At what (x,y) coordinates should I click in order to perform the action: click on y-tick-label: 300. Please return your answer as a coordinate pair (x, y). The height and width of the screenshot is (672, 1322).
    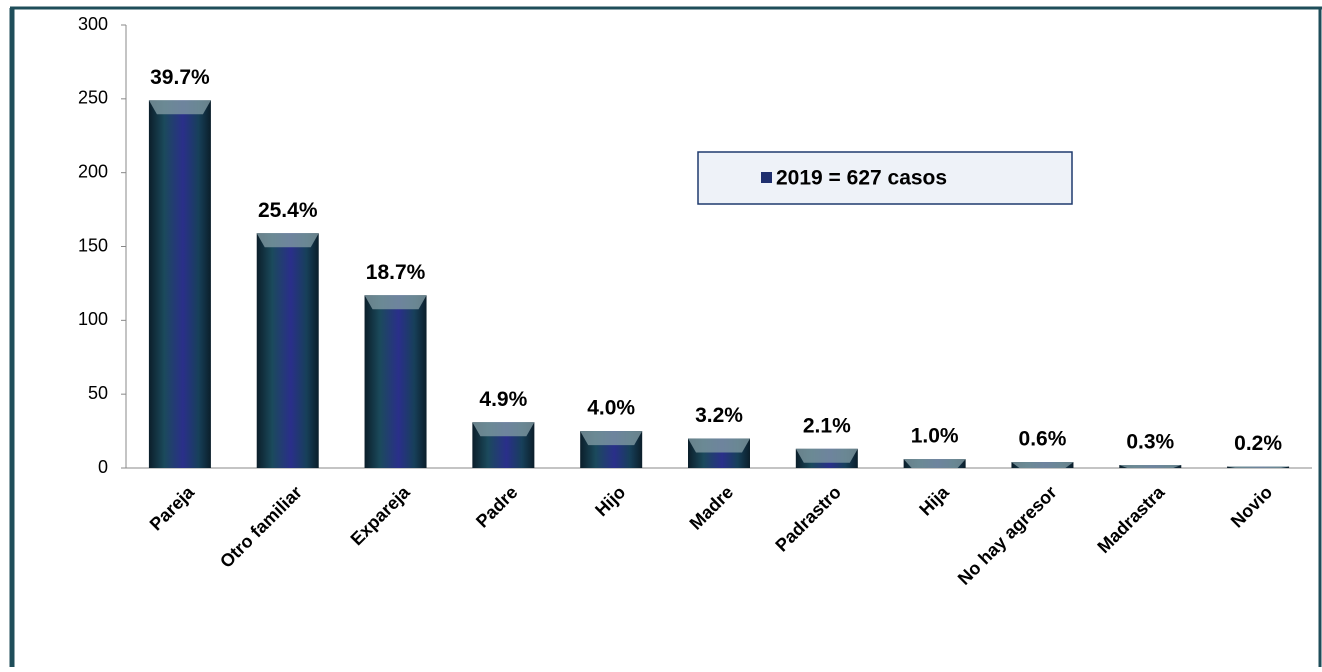
    Looking at the image, I should click on (93, 24).